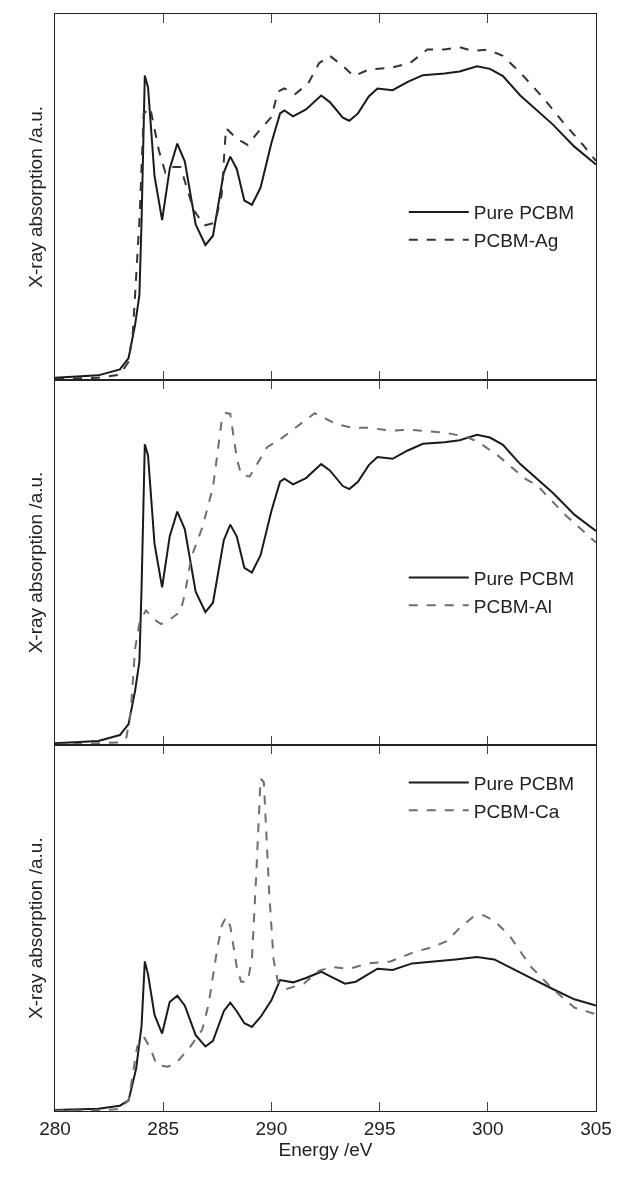 Image resolution: width=624 pixels, height=1181 pixels. I want to click on x-tick-label: 280, so click(55, 1128).